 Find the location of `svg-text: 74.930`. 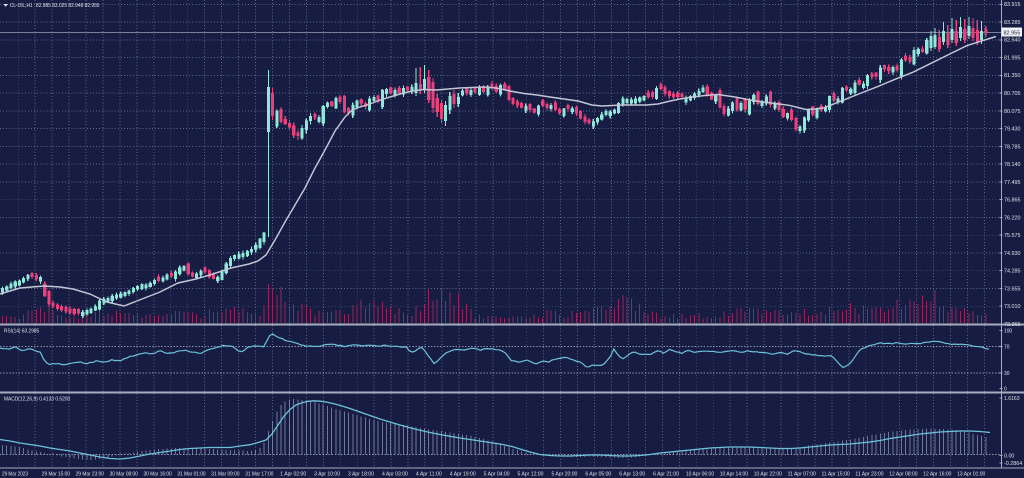

svg-text: 74.930 is located at coordinates (1012, 254).